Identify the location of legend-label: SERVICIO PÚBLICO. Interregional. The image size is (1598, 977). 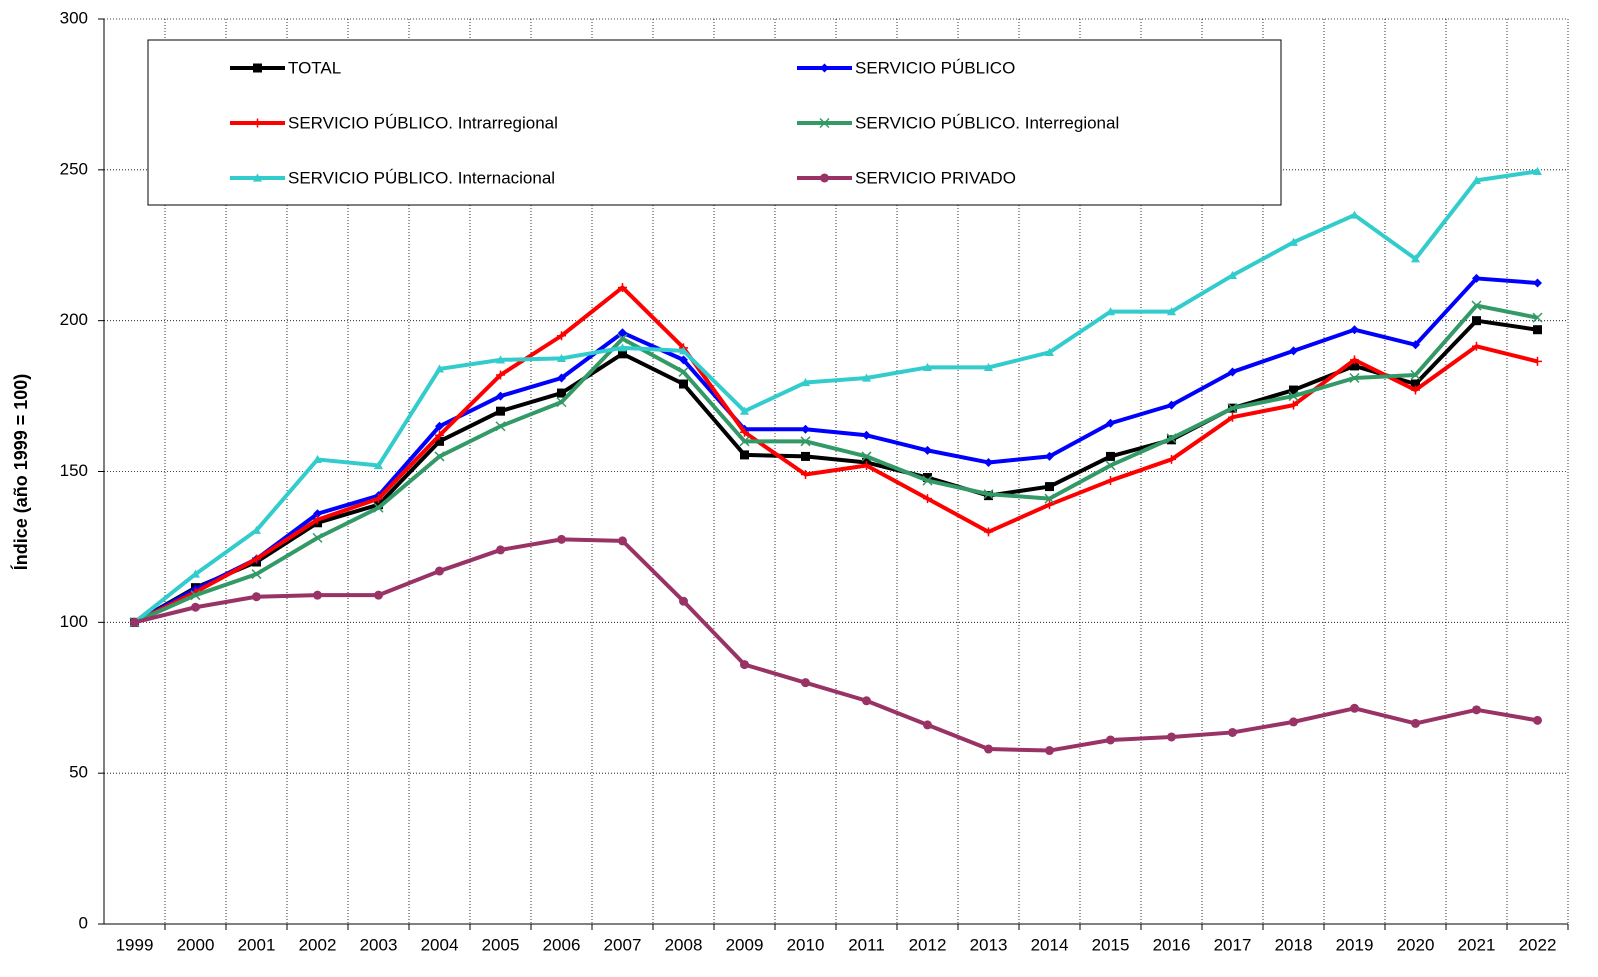
(987, 122).